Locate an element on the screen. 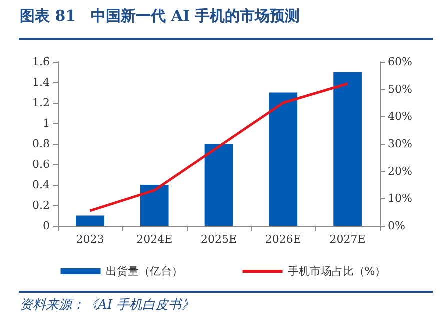 This screenshot has width=447, height=330. y2-tick-label: 30% is located at coordinates (400, 144).